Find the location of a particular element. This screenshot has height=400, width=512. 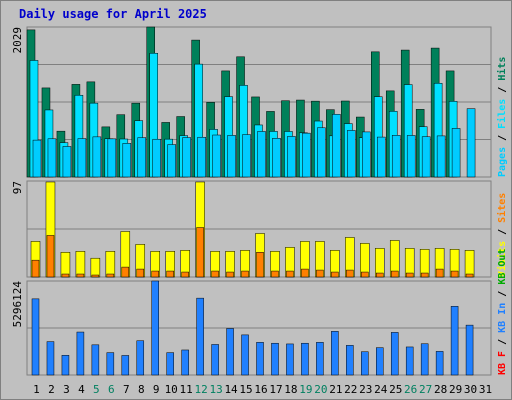

day-label-13: 13 is located at coordinates (215, 389).